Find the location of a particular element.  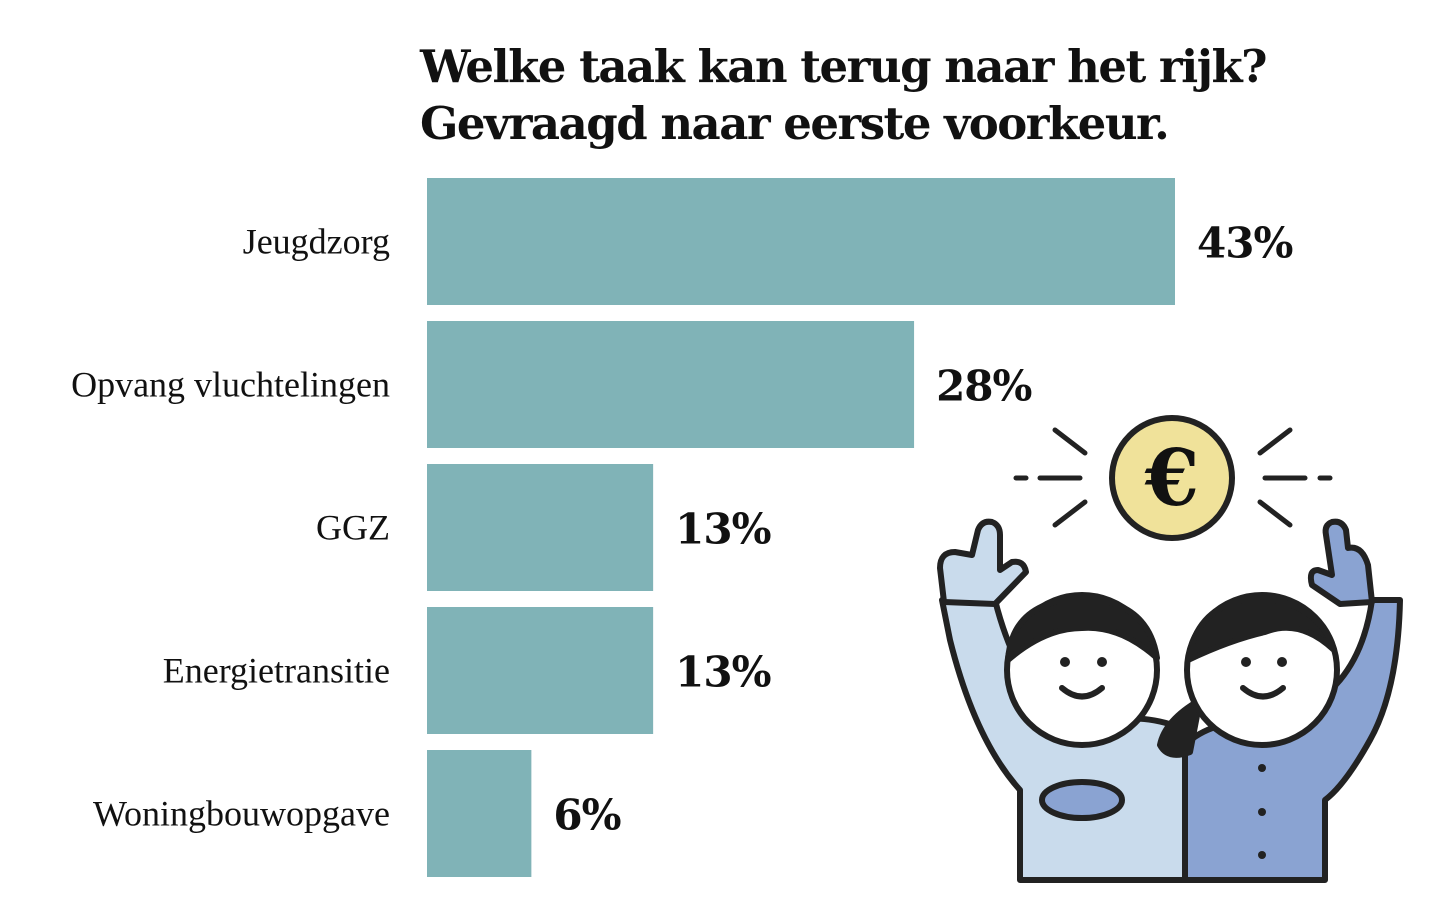

value-label: 6% is located at coordinates (586, 815).